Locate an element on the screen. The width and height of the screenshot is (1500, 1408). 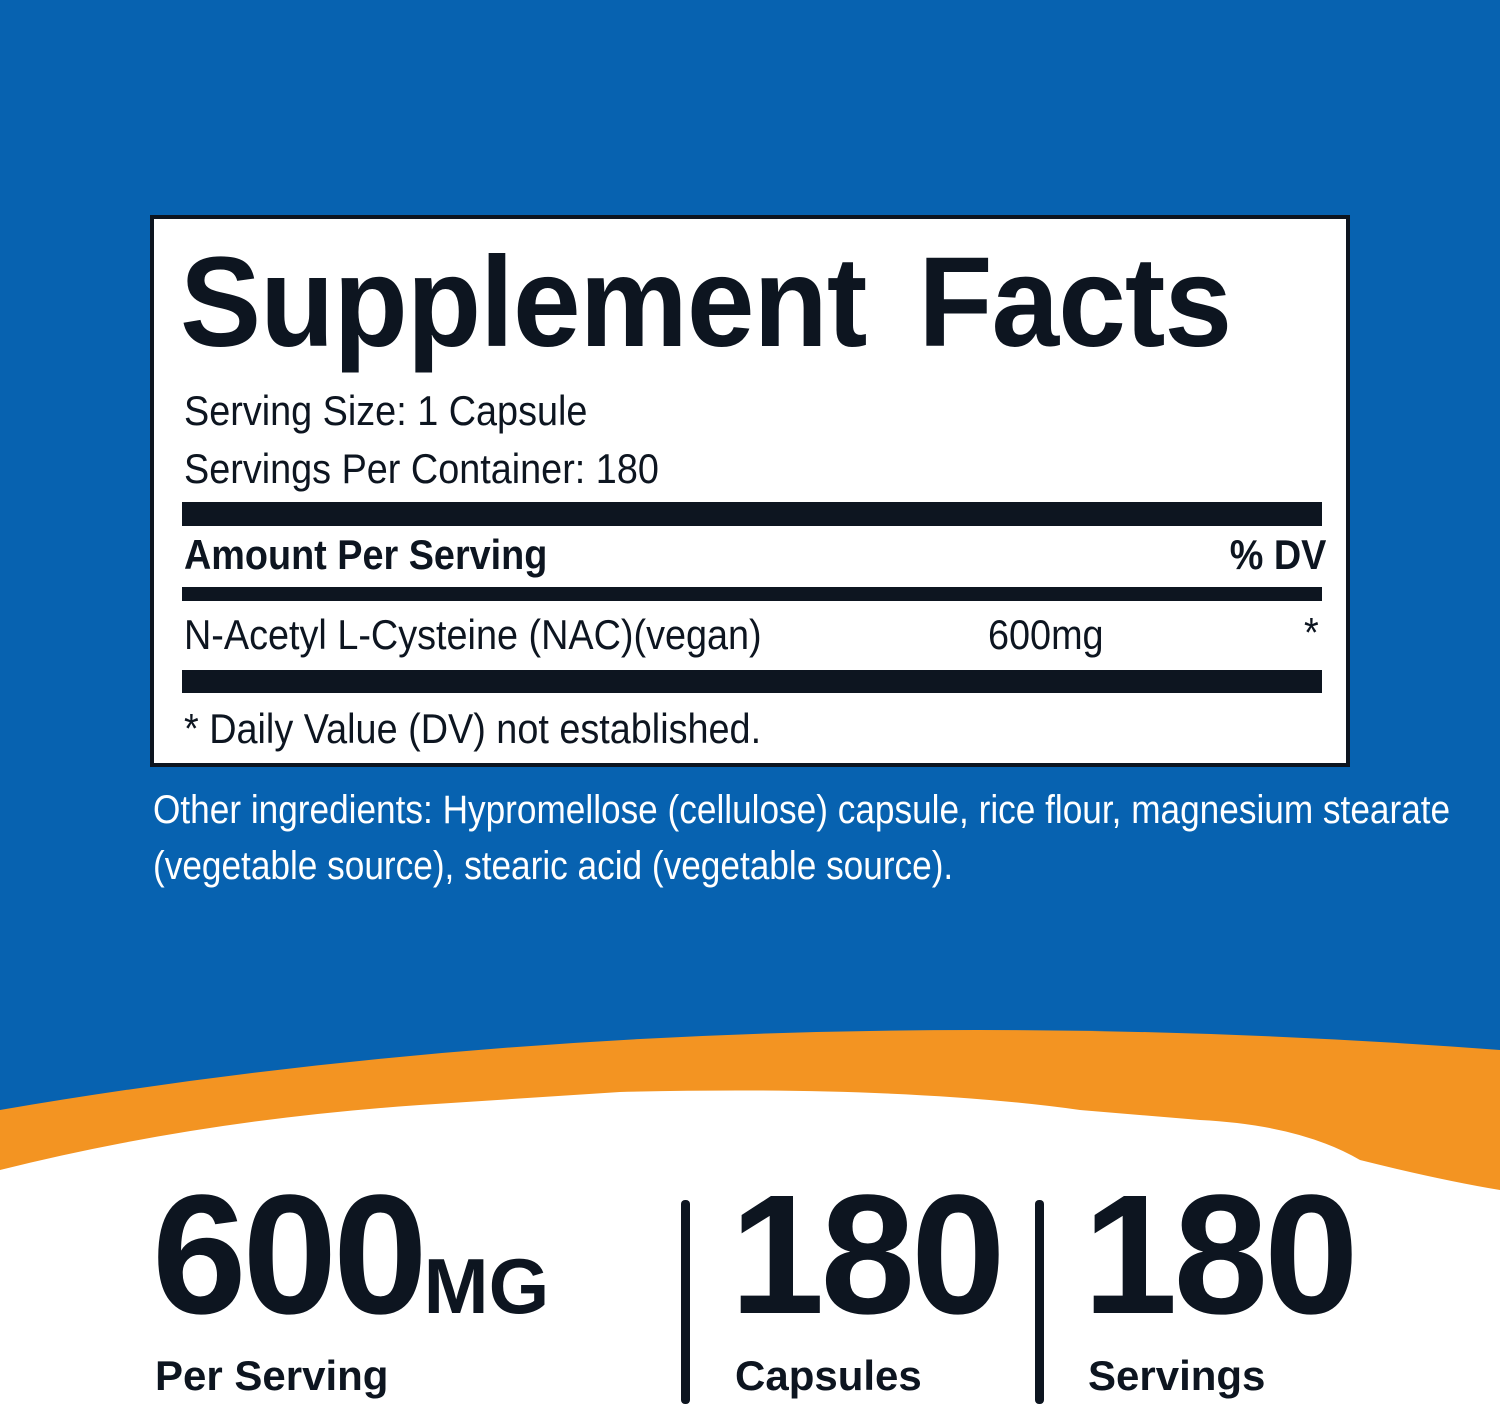
capsules-value: 180 is located at coordinates (868, 1255).